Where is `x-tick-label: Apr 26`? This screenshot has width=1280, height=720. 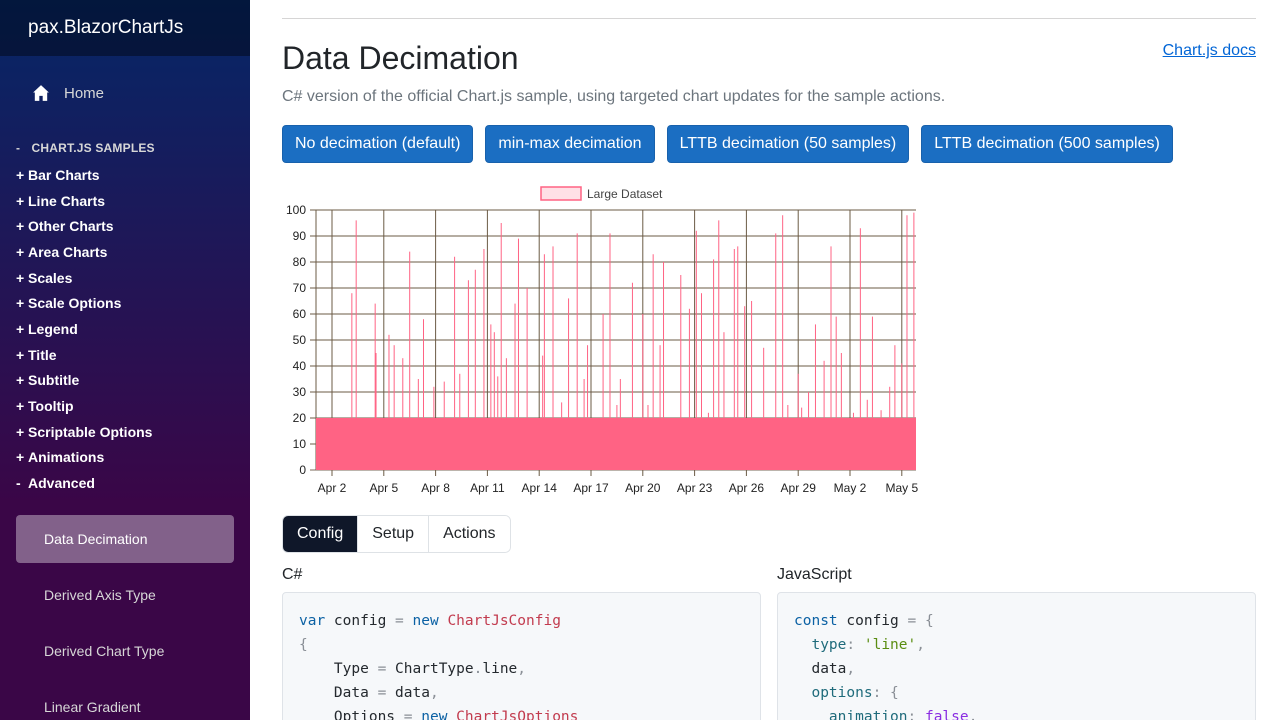
x-tick-label: Apr 26 is located at coordinates (747, 488).